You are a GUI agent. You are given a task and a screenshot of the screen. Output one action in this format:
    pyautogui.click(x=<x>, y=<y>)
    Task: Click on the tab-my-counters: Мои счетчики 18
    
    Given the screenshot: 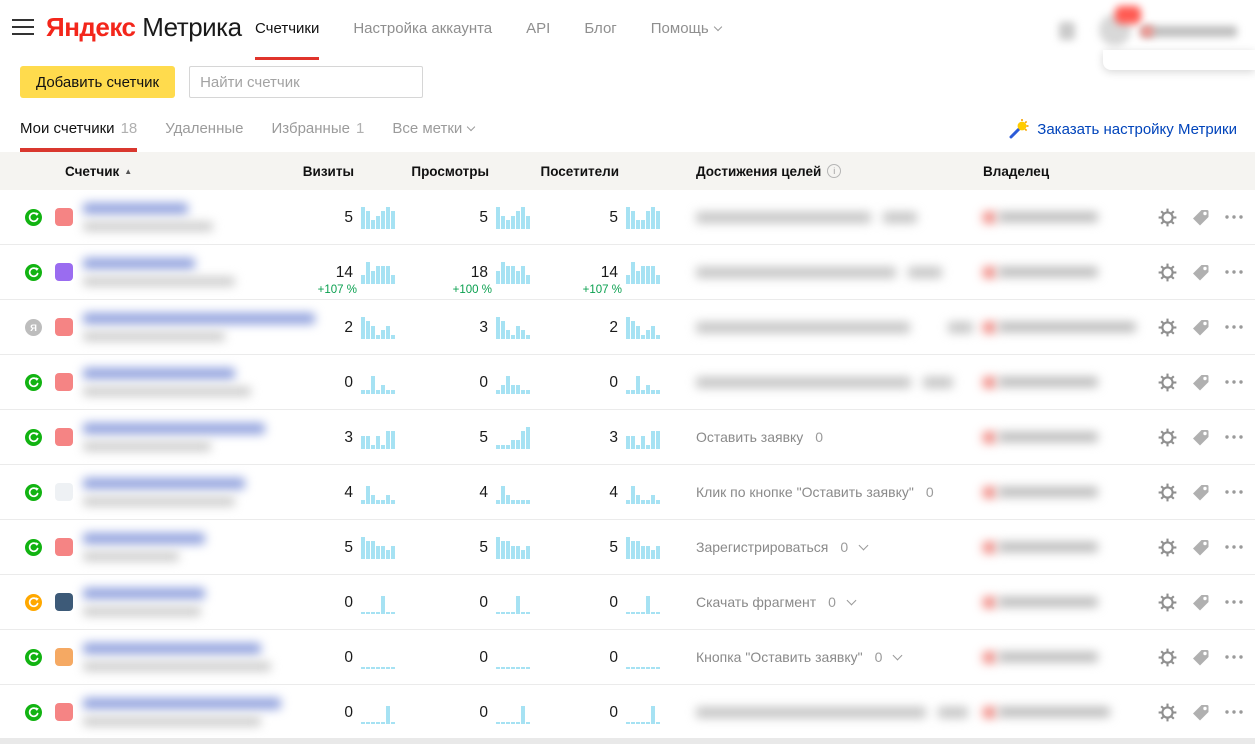 What is the action you would take?
    pyautogui.click(x=79, y=128)
    